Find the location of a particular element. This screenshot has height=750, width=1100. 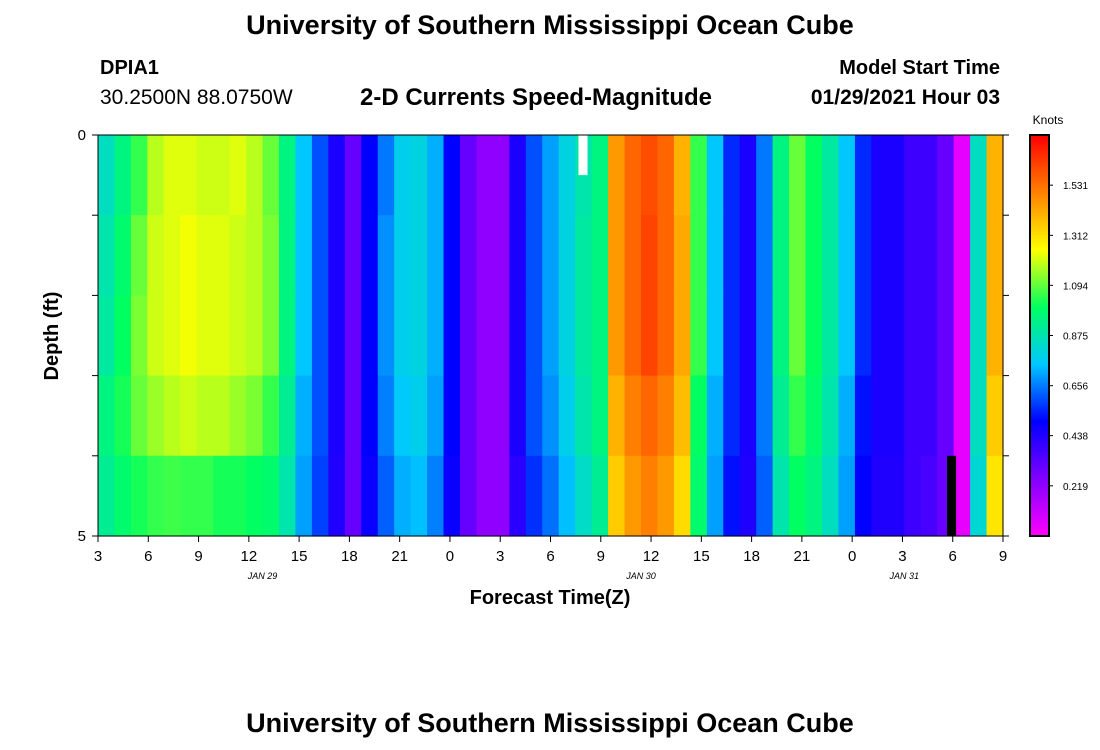

y-tick-label: 0 is located at coordinates (82, 135).